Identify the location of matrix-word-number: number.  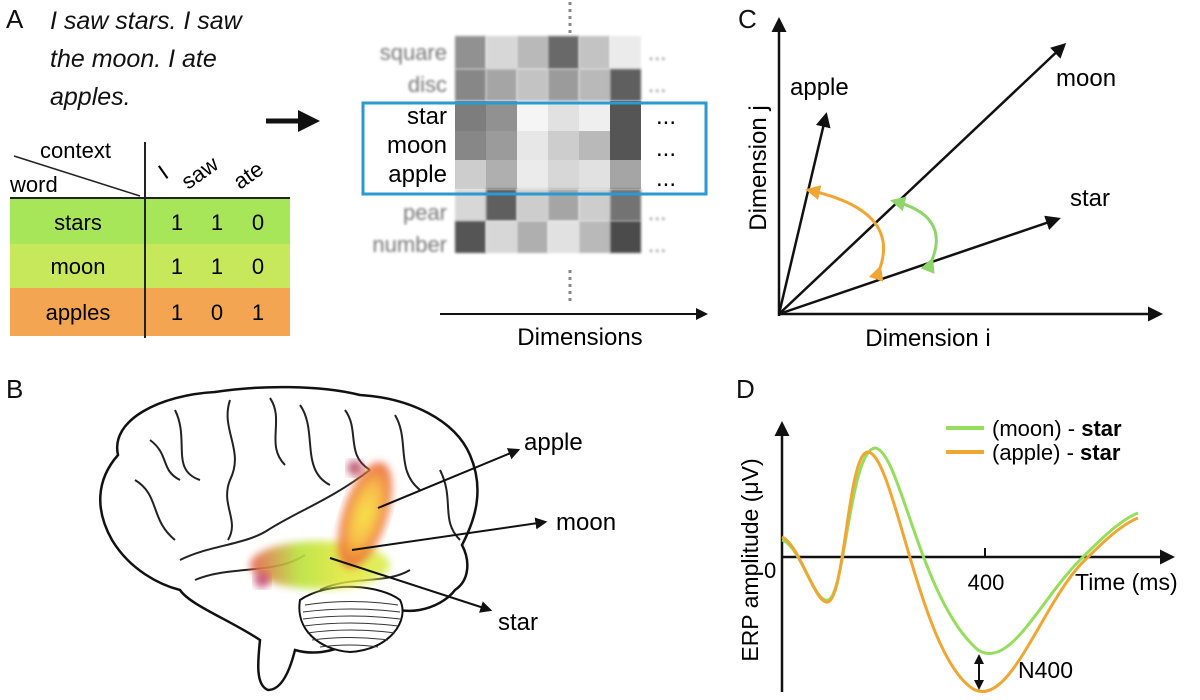
(409, 244).